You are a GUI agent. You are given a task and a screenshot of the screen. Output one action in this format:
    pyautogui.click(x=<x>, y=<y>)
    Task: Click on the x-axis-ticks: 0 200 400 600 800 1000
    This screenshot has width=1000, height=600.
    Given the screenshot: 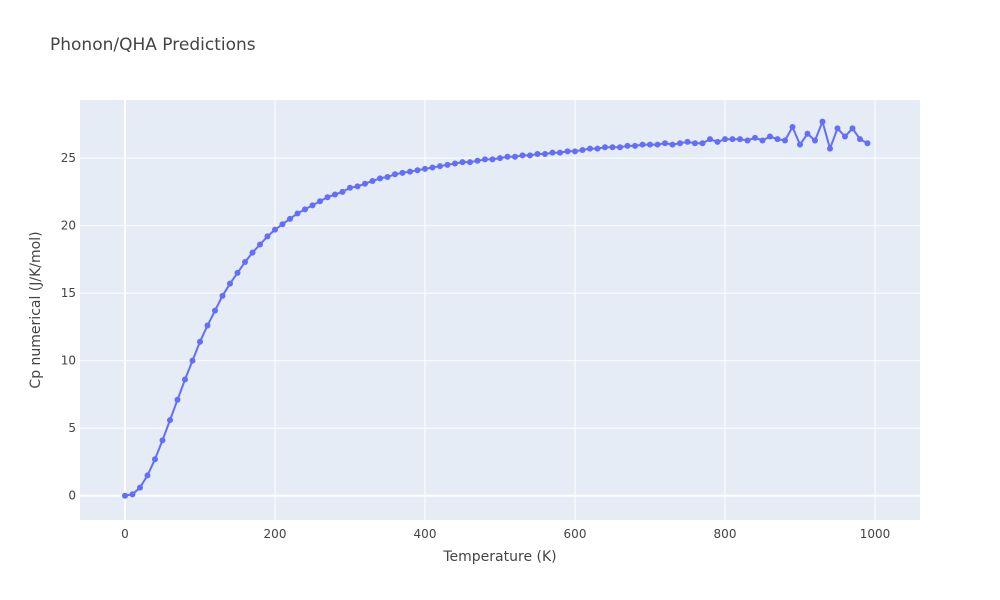 What is the action you would take?
    pyautogui.click(x=505, y=534)
    